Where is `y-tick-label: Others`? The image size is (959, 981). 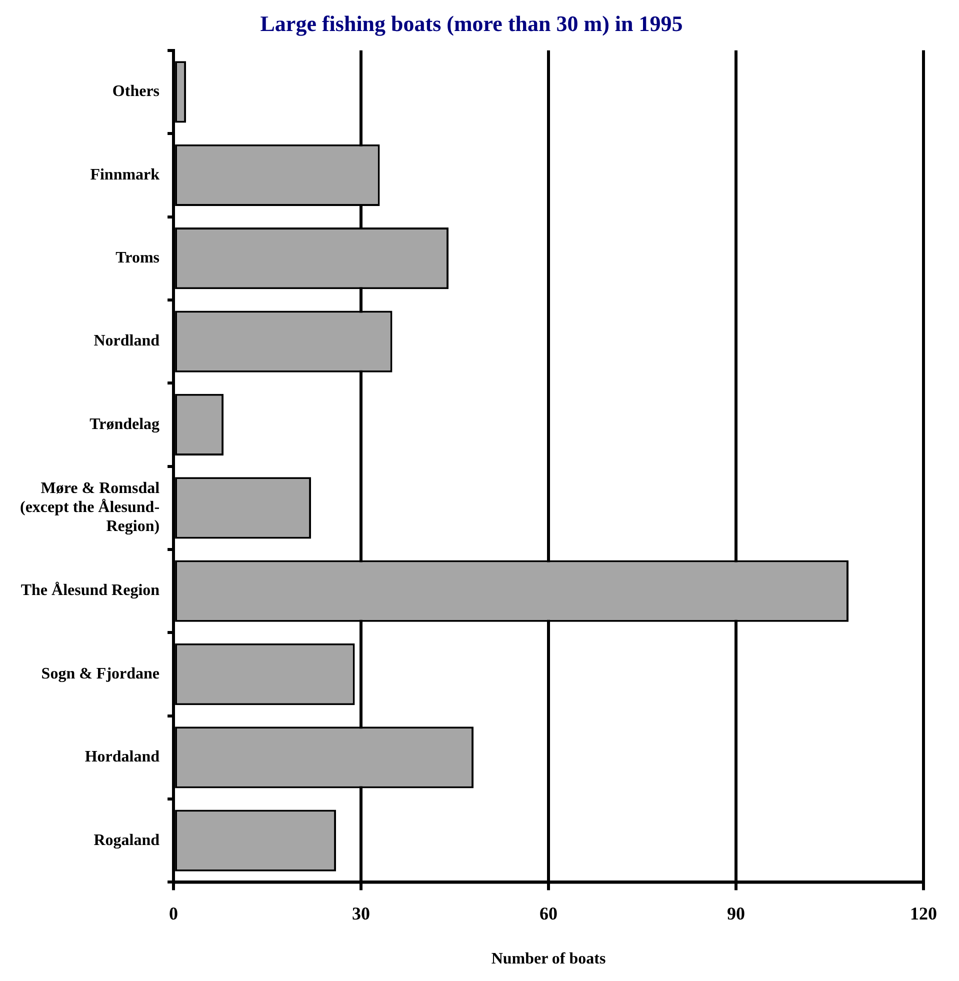 y-tick-label: Others is located at coordinates (136, 91).